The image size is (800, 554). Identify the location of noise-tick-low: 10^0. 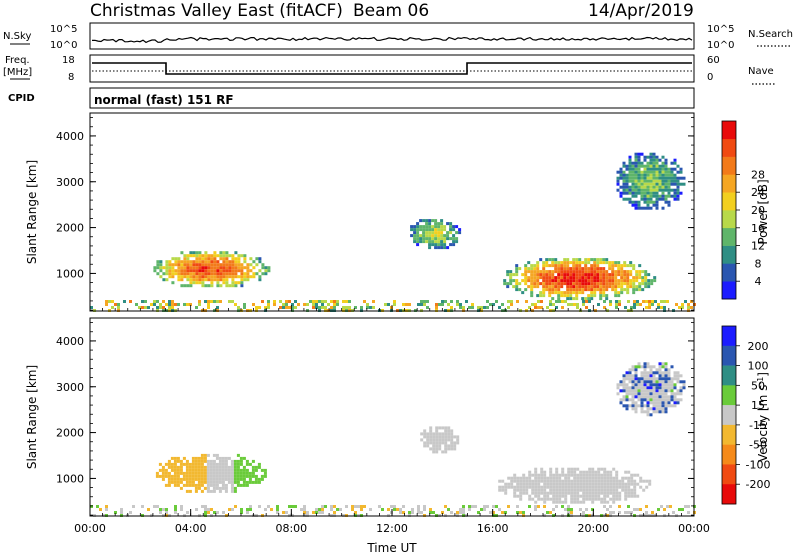
(63, 45).